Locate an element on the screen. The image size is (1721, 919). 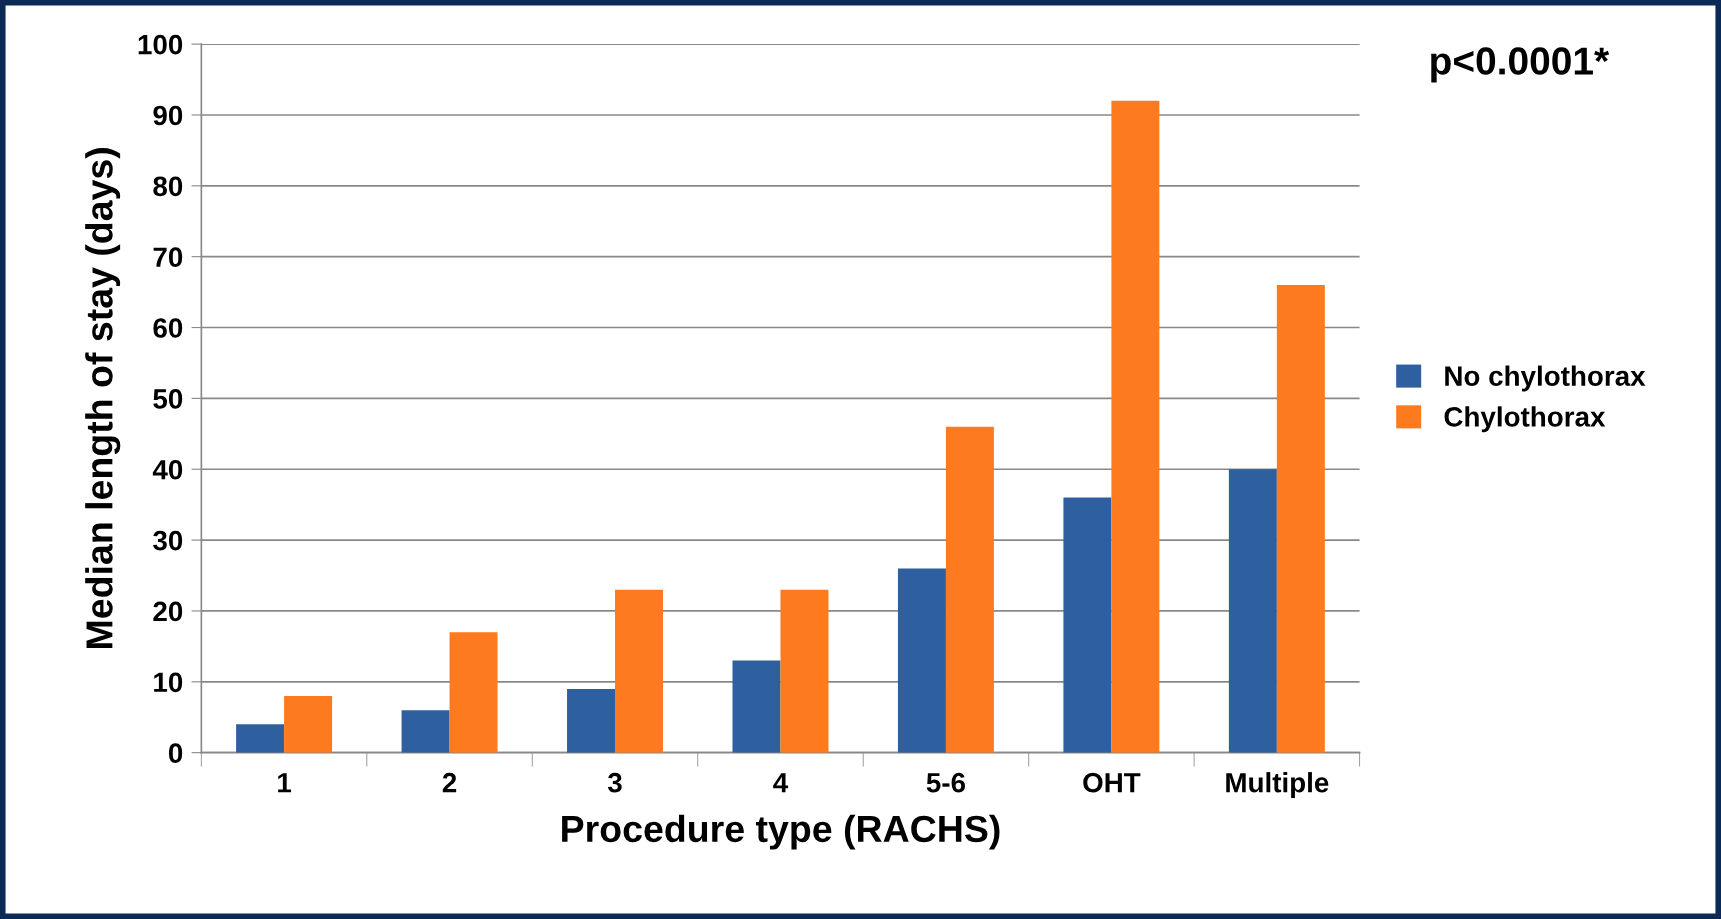
y-tick-label: 50 is located at coordinates (168, 399).